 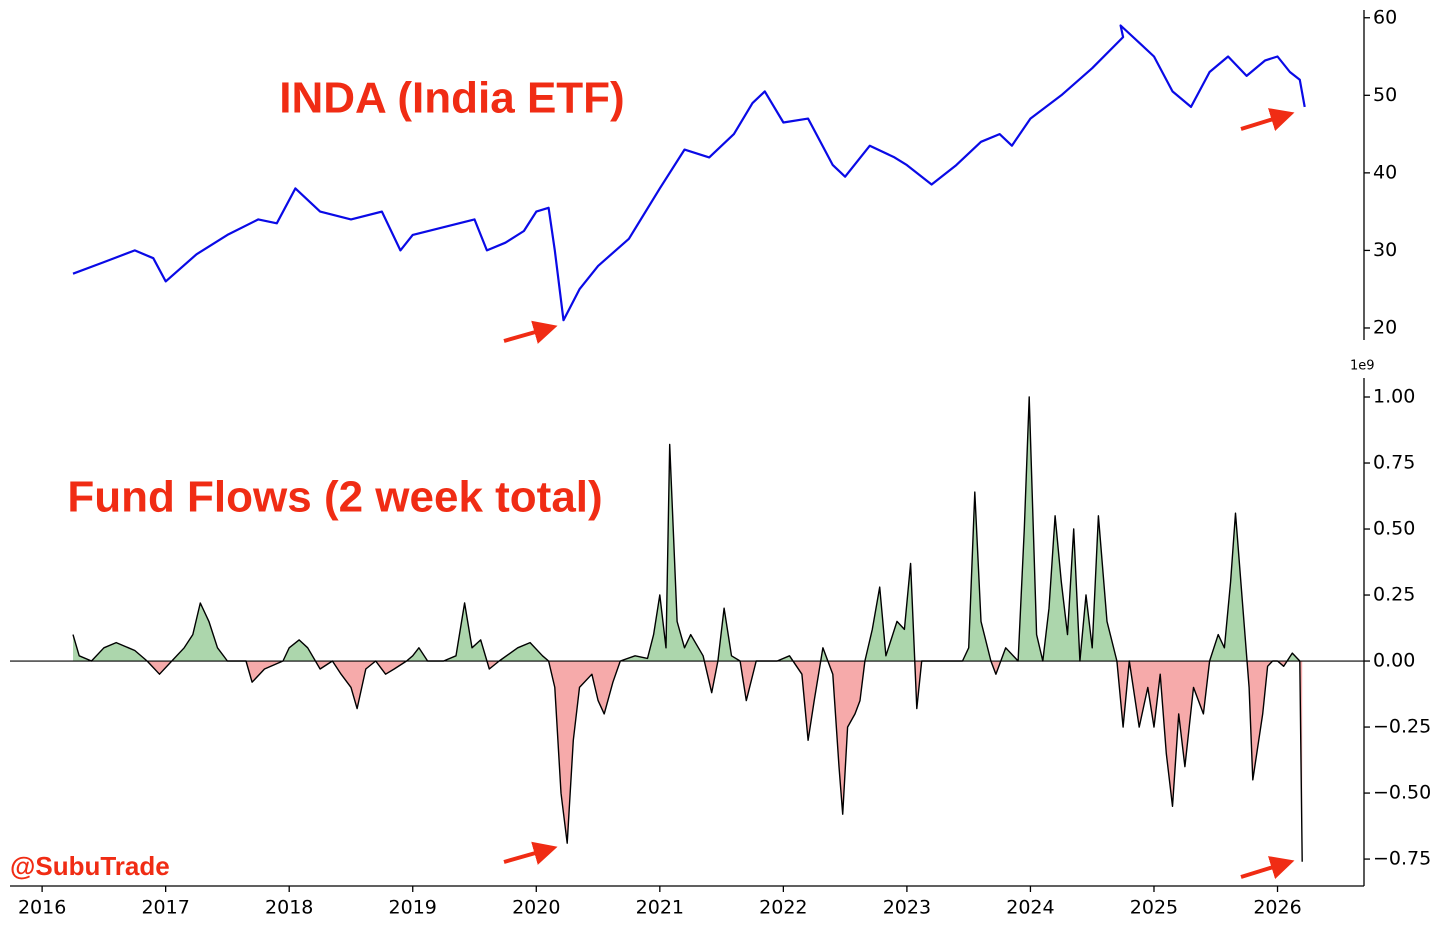 What do you see at coordinates (42, 908) in the screenshot?
I see `x-tick-label: 2016` at bounding box center [42, 908].